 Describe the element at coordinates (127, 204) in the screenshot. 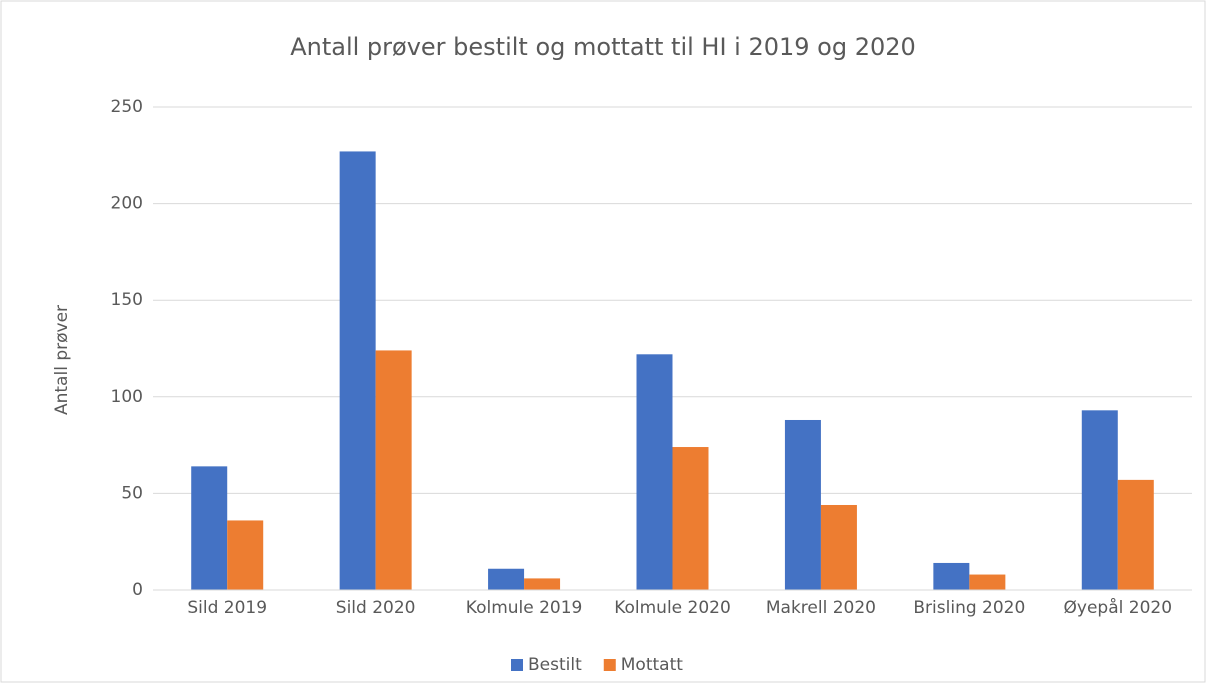

I see `y-tick-label: 200` at that location.